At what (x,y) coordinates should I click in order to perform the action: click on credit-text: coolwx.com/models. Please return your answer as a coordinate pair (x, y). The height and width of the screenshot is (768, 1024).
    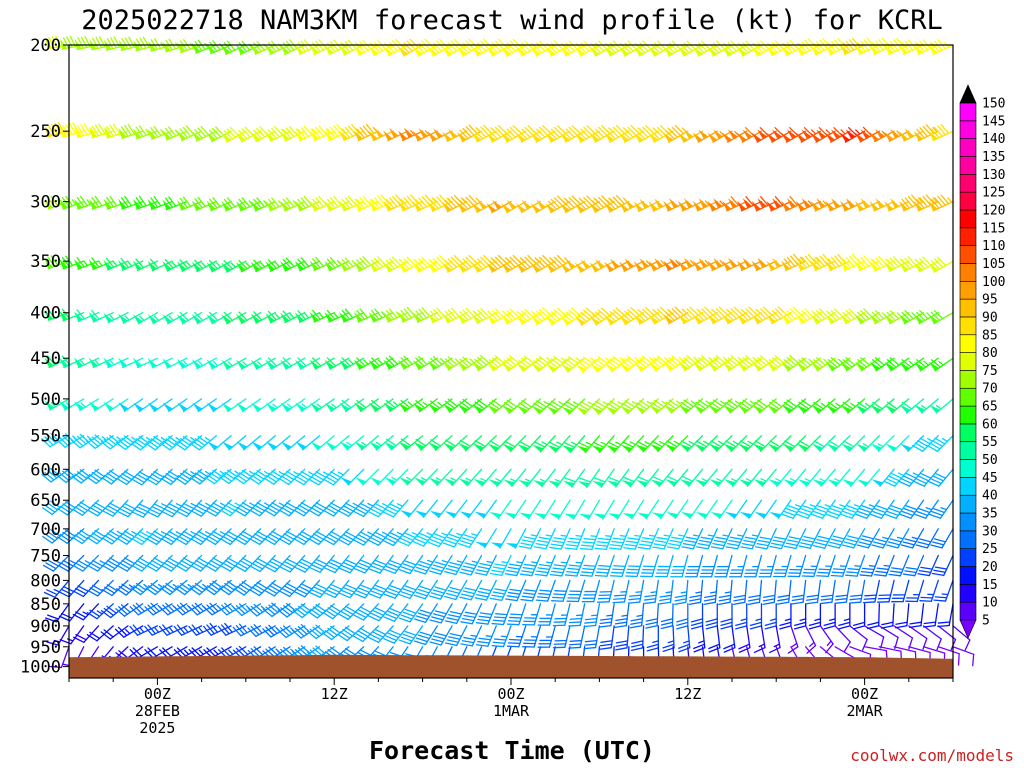
    Looking at the image, I should click on (932, 755).